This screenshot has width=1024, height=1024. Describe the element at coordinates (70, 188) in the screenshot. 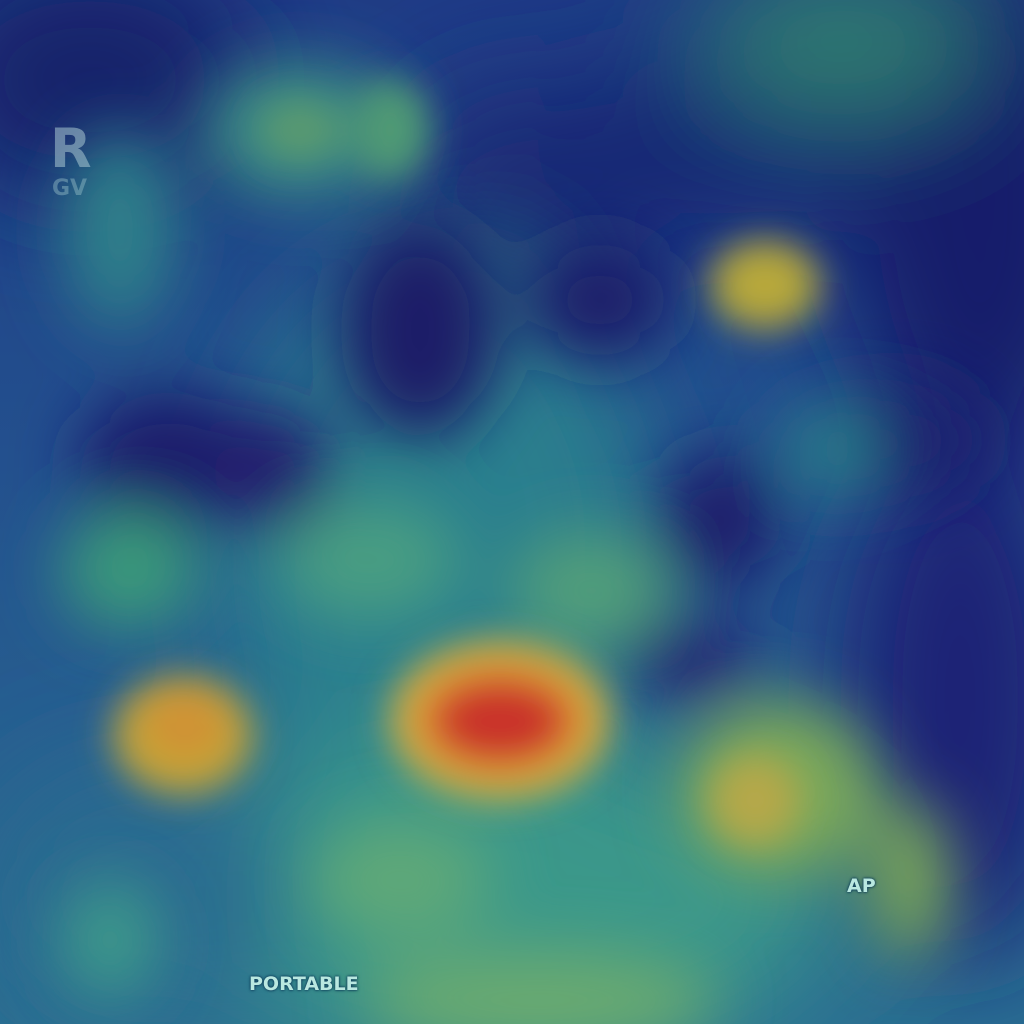

I see `side-marker-initials: GV` at that location.